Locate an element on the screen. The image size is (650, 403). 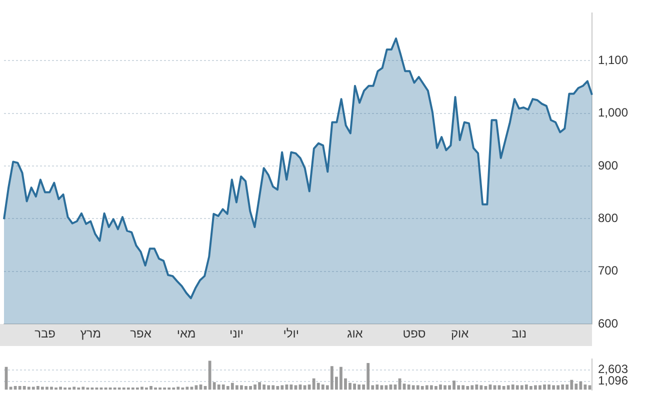
x-tick-label: מרץ is located at coordinates (90, 333).